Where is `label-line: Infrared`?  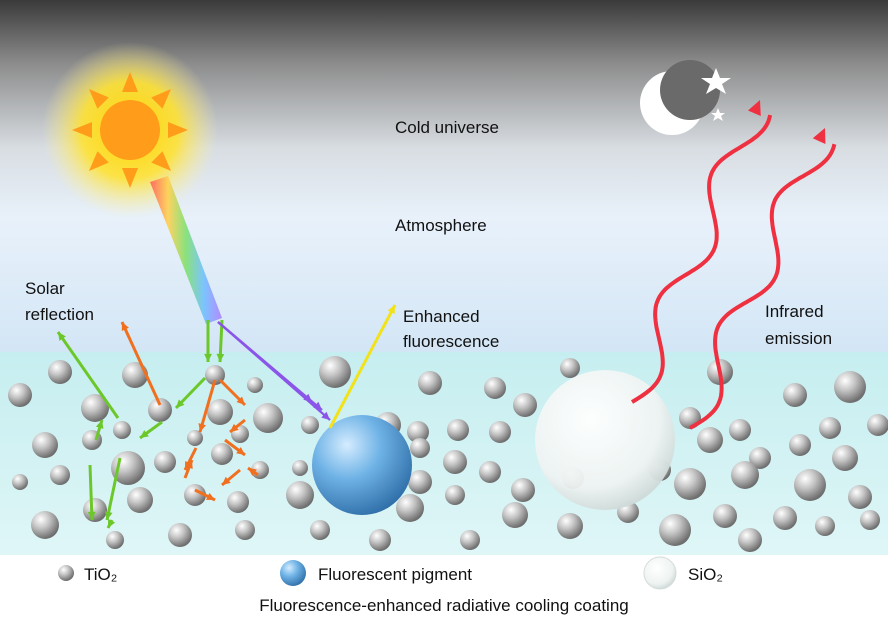
label-line: Infrared is located at coordinates (794, 311).